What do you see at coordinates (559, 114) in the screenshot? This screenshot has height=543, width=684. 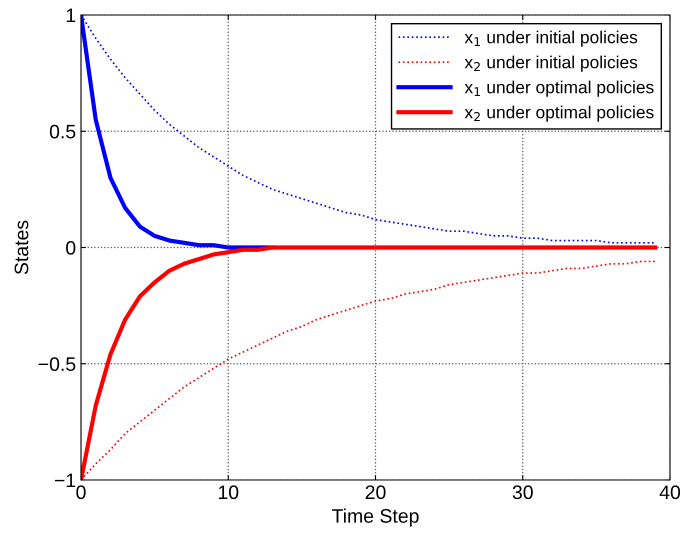 I see `legend-label: x$_{2}$ under optimal policies` at bounding box center [559, 114].